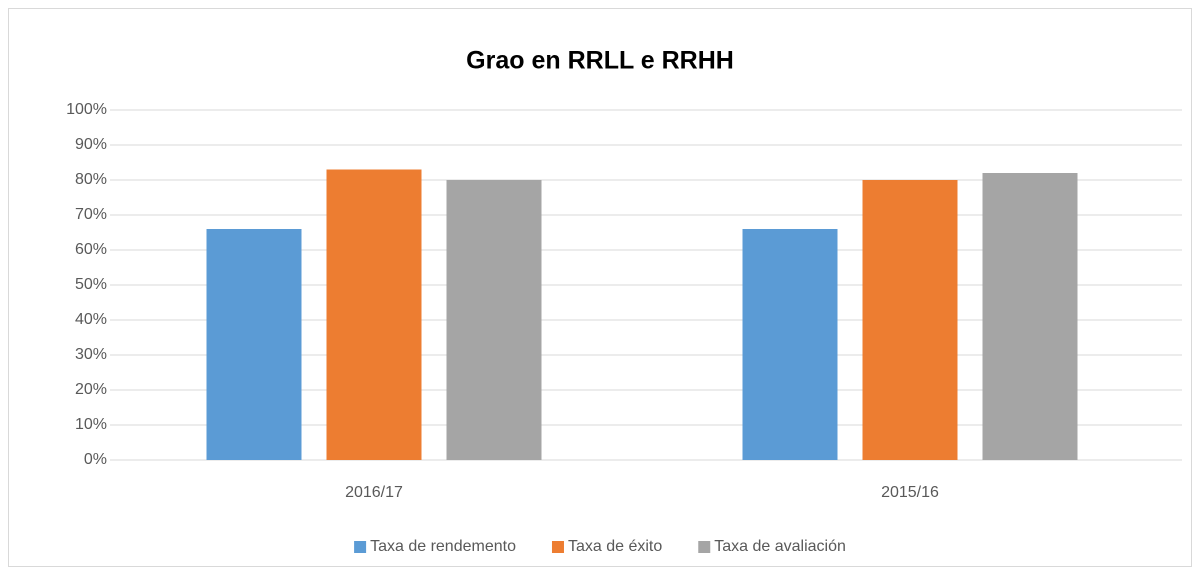 Image resolution: width=1200 pixels, height=575 pixels. What do you see at coordinates (91, 179) in the screenshot?
I see `y-tick-label: 80%` at bounding box center [91, 179].